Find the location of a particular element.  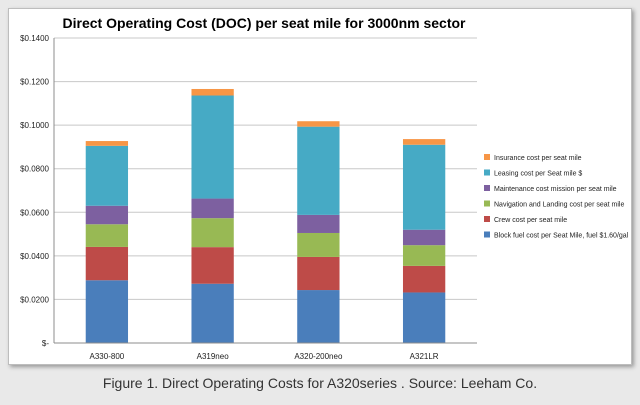

y-tick-label: $0.1400 is located at coordinates (34, 38).